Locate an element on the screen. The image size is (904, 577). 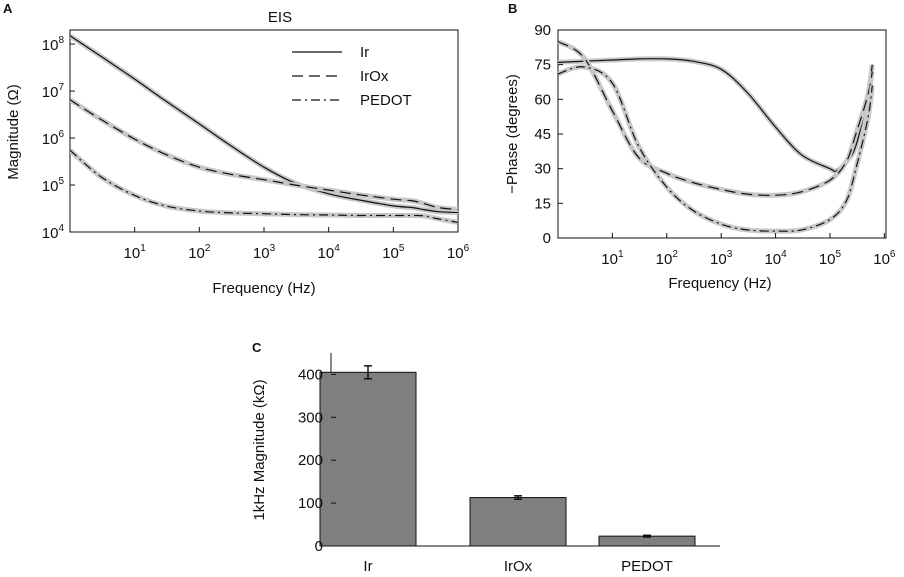
chart-b-xtick-label: 10⁵ is located at coordinates (830, 258).